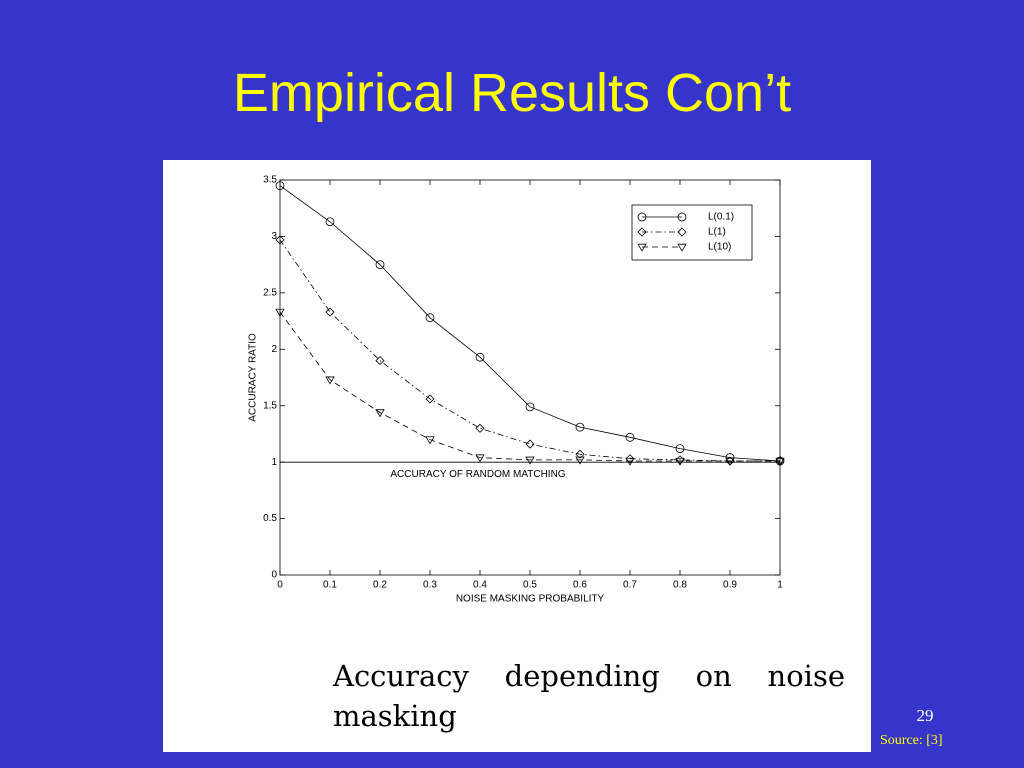 The height and width of the screenshot is (768, 1024). Describe the element at coordinates (477, 474) in the screenshot. I see `annotation: ACCURACY OF RANDOM MATCHING` at that location.